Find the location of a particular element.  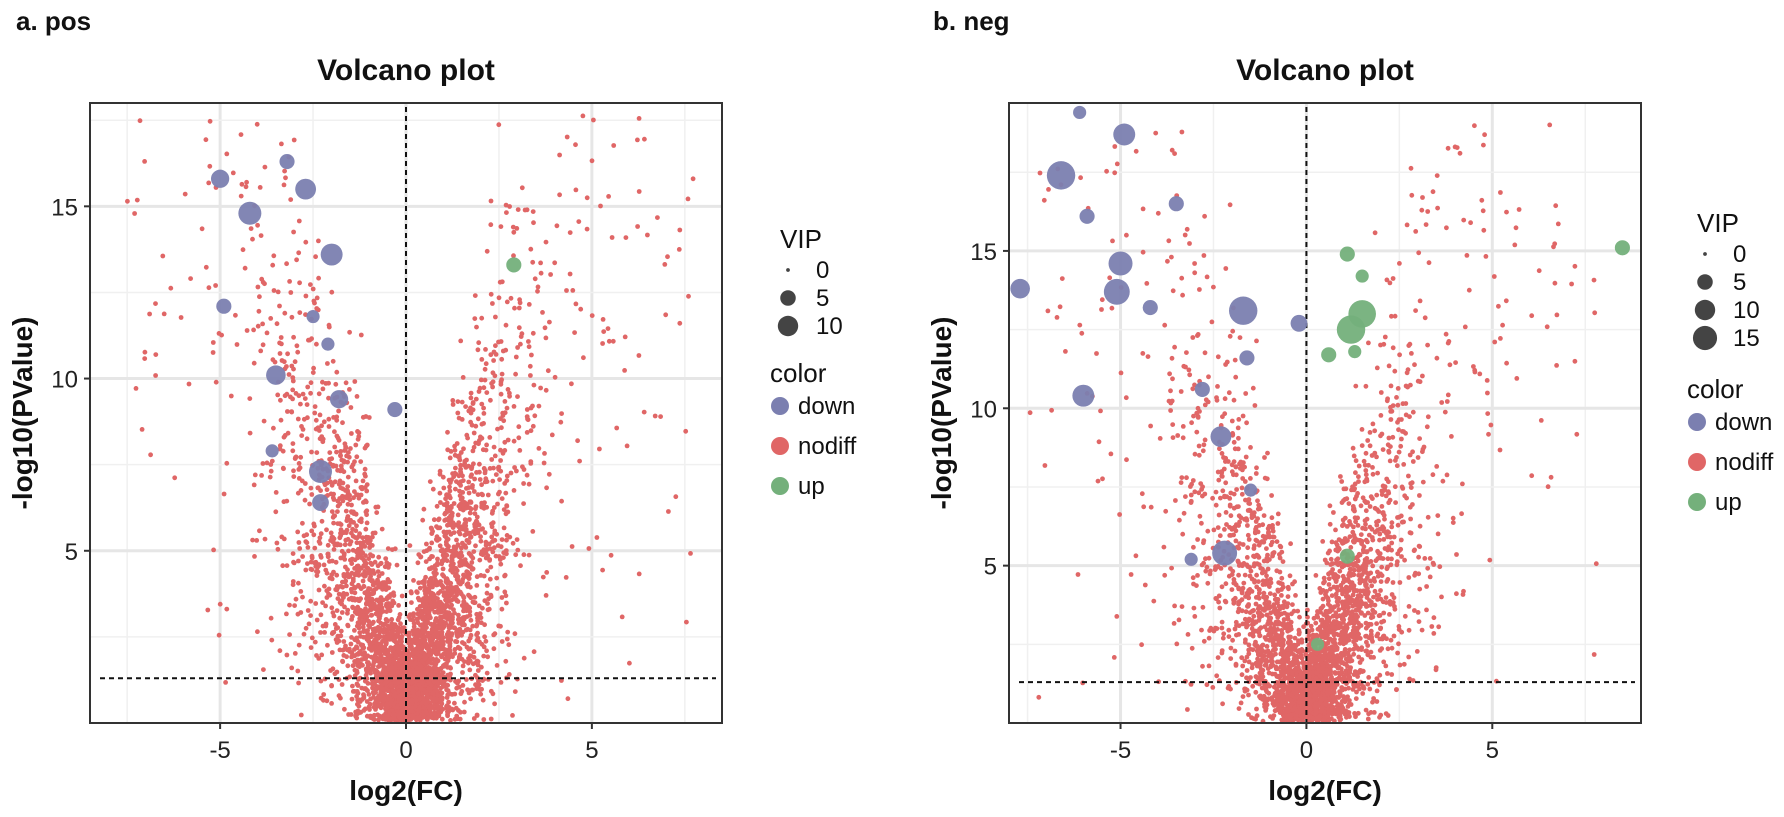

legend-size-label: 5 is located at coordinates (822, 298).